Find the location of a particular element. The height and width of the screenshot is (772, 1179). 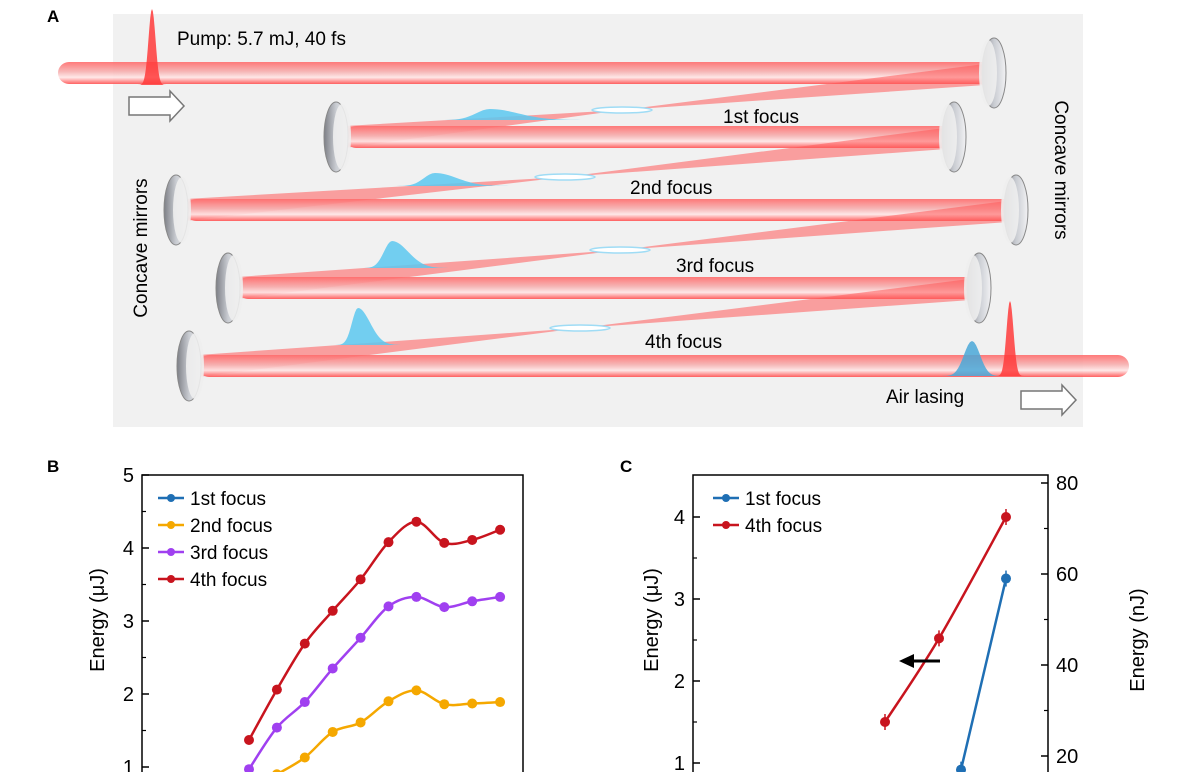

y-axis-ticks: 1 2 3 4 20 40 60 80 is located at coordinates (876, 622).